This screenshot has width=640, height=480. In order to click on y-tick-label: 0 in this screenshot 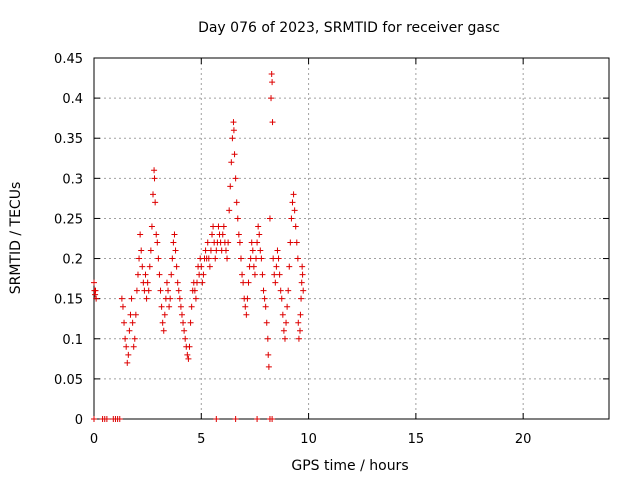, I will do `click(79, 420)`.